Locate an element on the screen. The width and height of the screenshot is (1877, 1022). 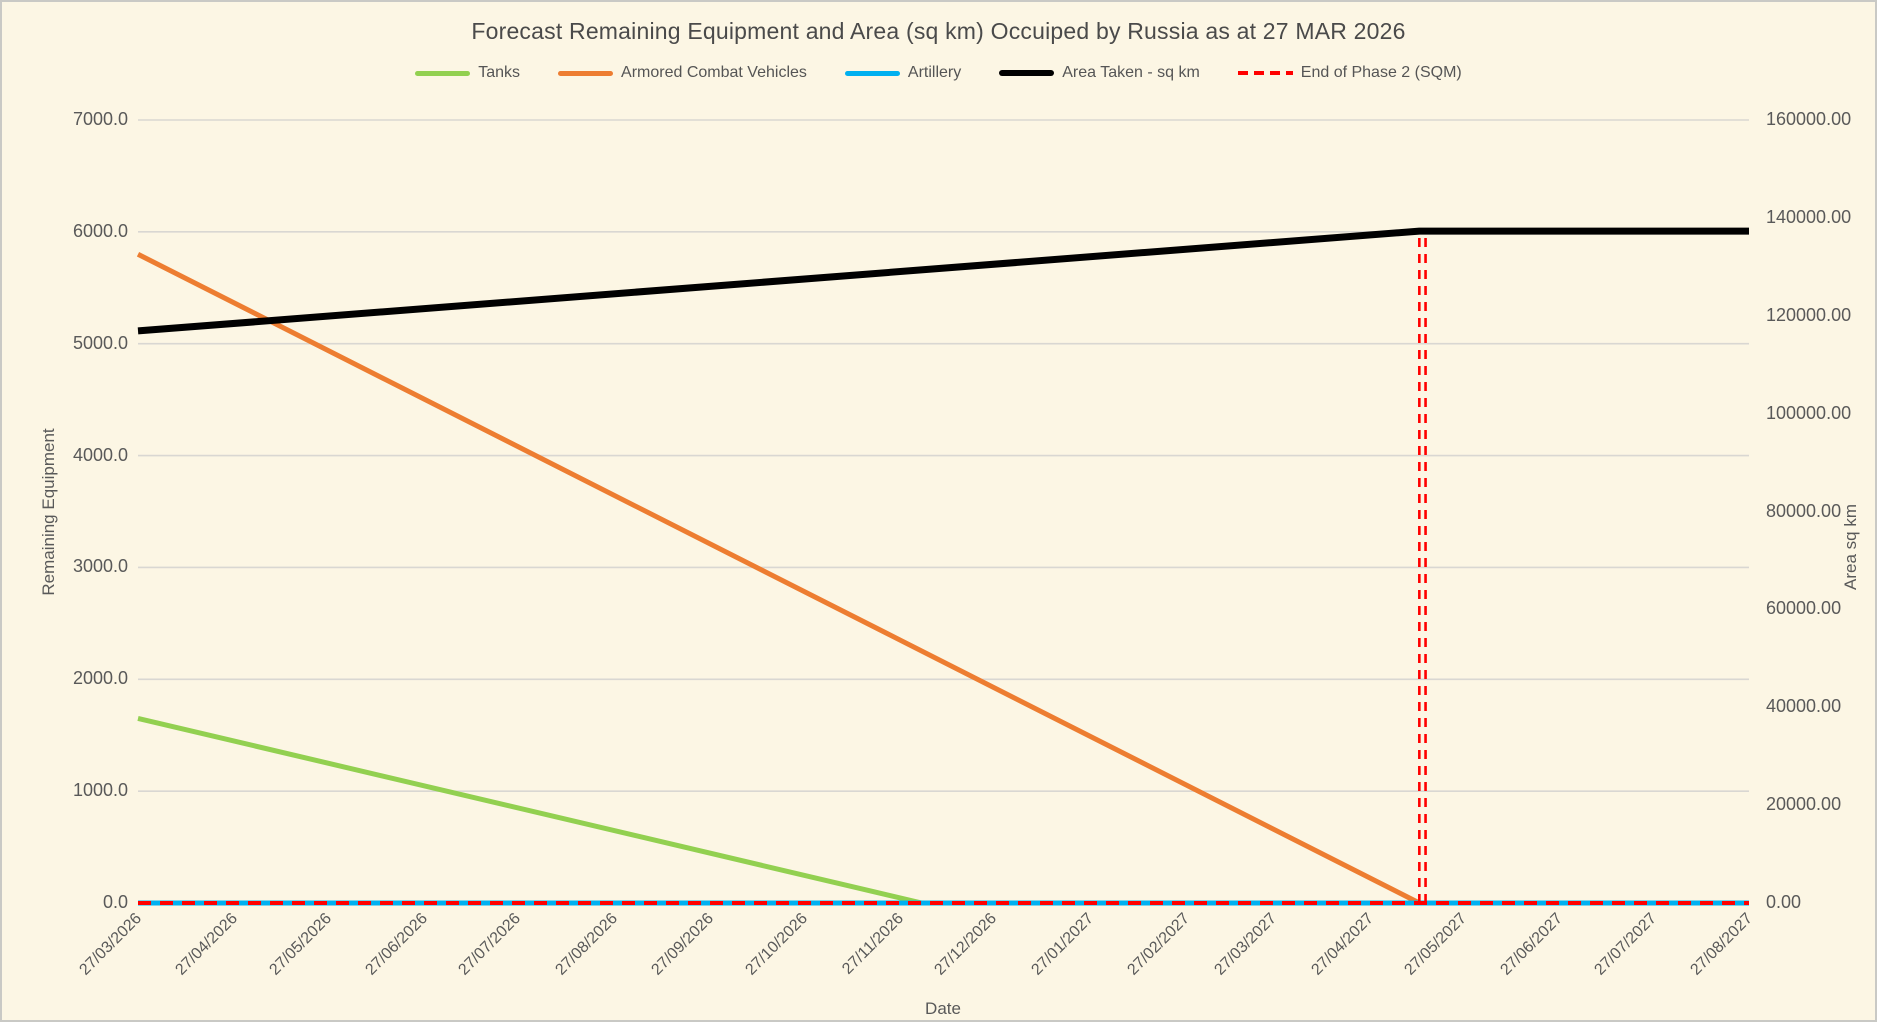
y-left-tick-label: 5000.0 is located at coordinates (100, 342).